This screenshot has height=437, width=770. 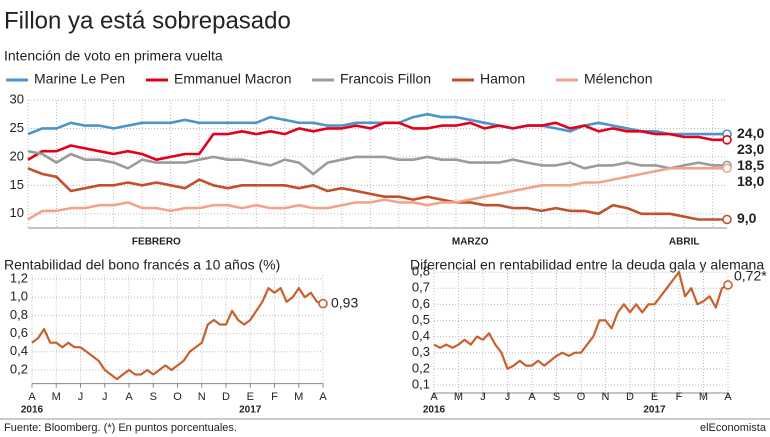 I want to click on brand: elEconomista, so click(x=733, y=428).